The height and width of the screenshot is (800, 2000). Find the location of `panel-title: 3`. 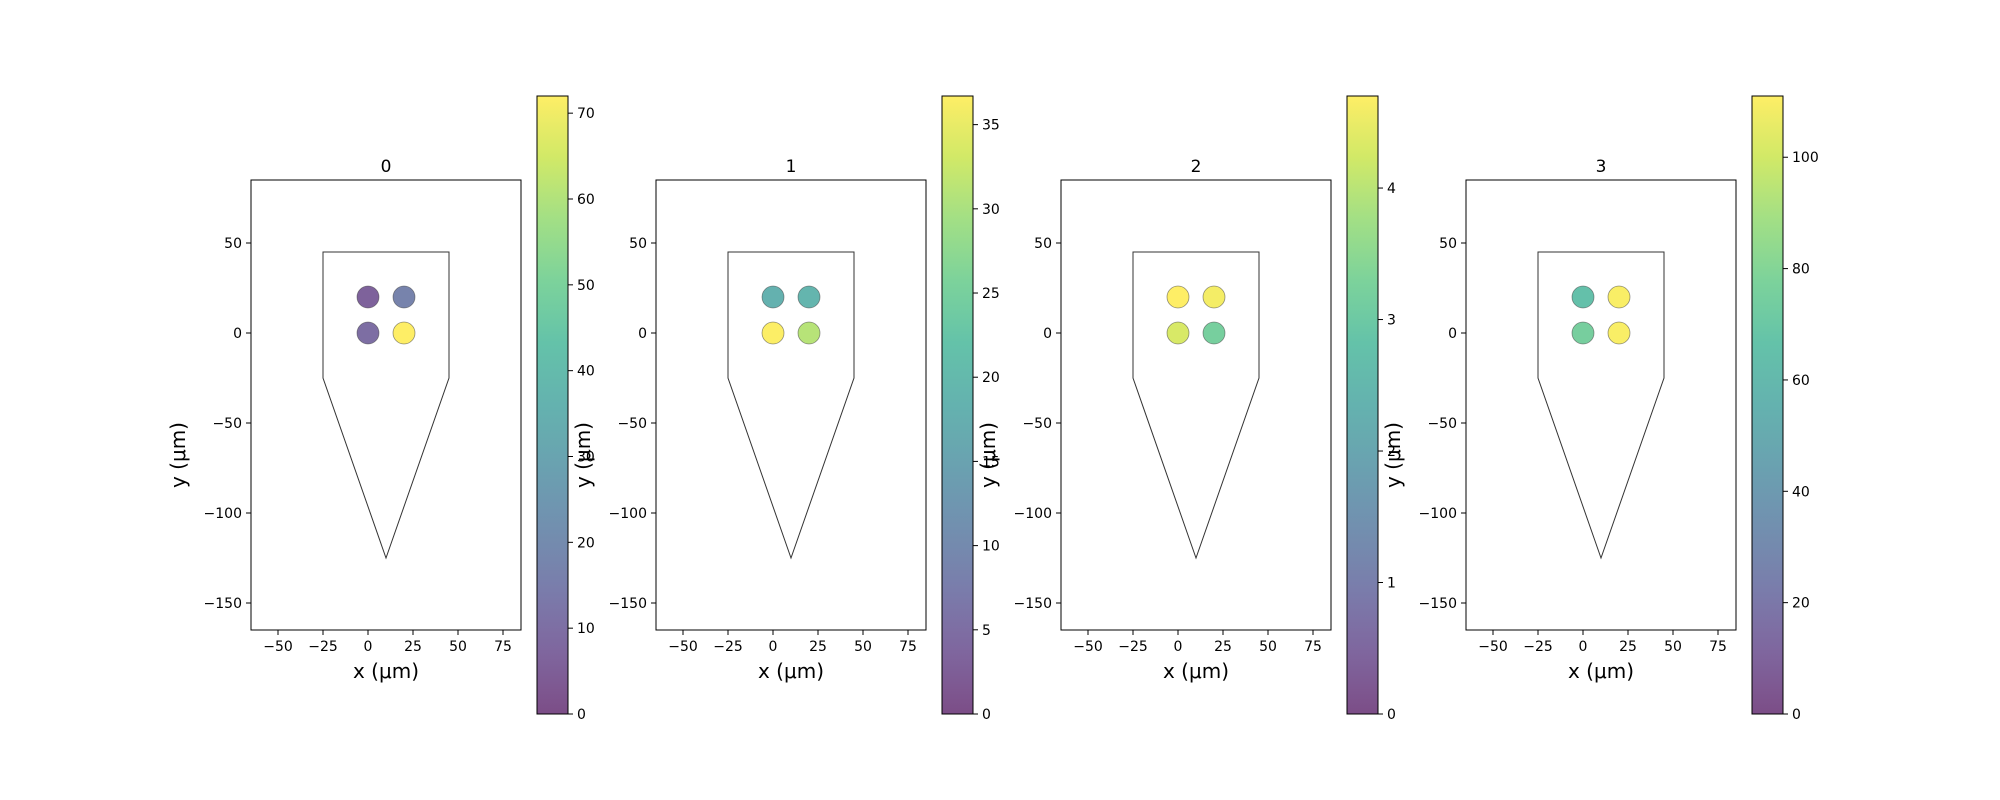

panel-title: 3 is located at coordinates (1601, 167).